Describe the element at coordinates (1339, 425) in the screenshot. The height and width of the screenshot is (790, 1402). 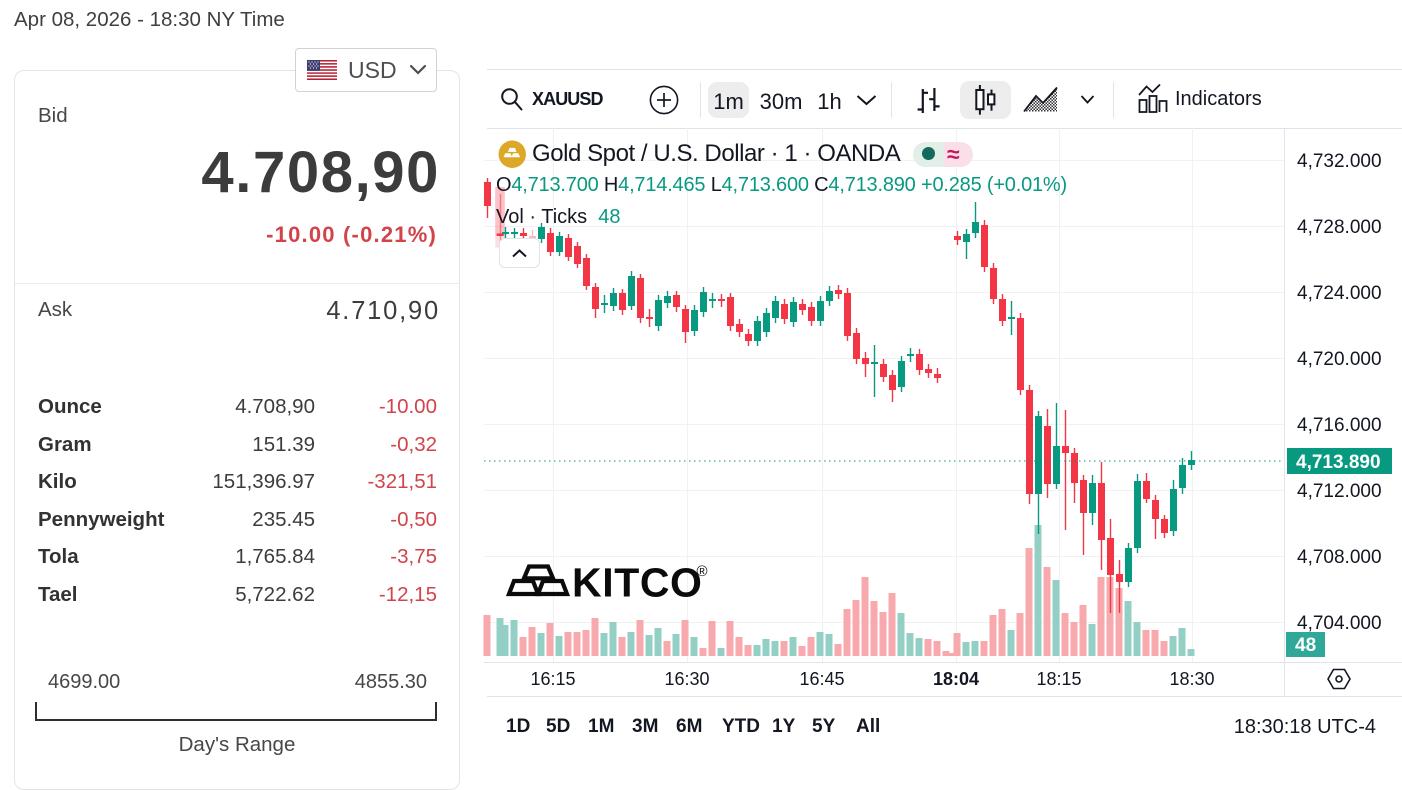
I see `svg-text: 4,716.000` at that location.